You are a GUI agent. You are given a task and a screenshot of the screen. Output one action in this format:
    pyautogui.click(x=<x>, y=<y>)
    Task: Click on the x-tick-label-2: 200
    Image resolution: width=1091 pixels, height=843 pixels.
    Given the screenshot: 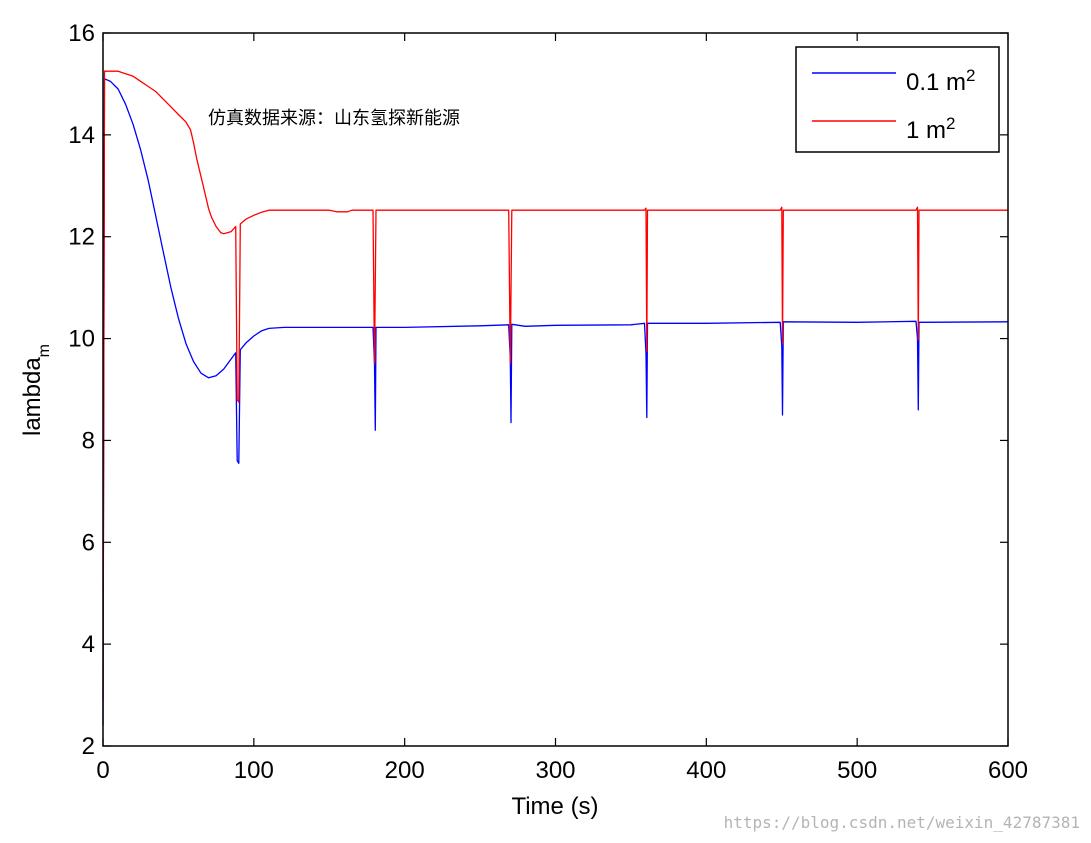 What is the action you would take?
    pyautogui.click(x=405, y=770)
    